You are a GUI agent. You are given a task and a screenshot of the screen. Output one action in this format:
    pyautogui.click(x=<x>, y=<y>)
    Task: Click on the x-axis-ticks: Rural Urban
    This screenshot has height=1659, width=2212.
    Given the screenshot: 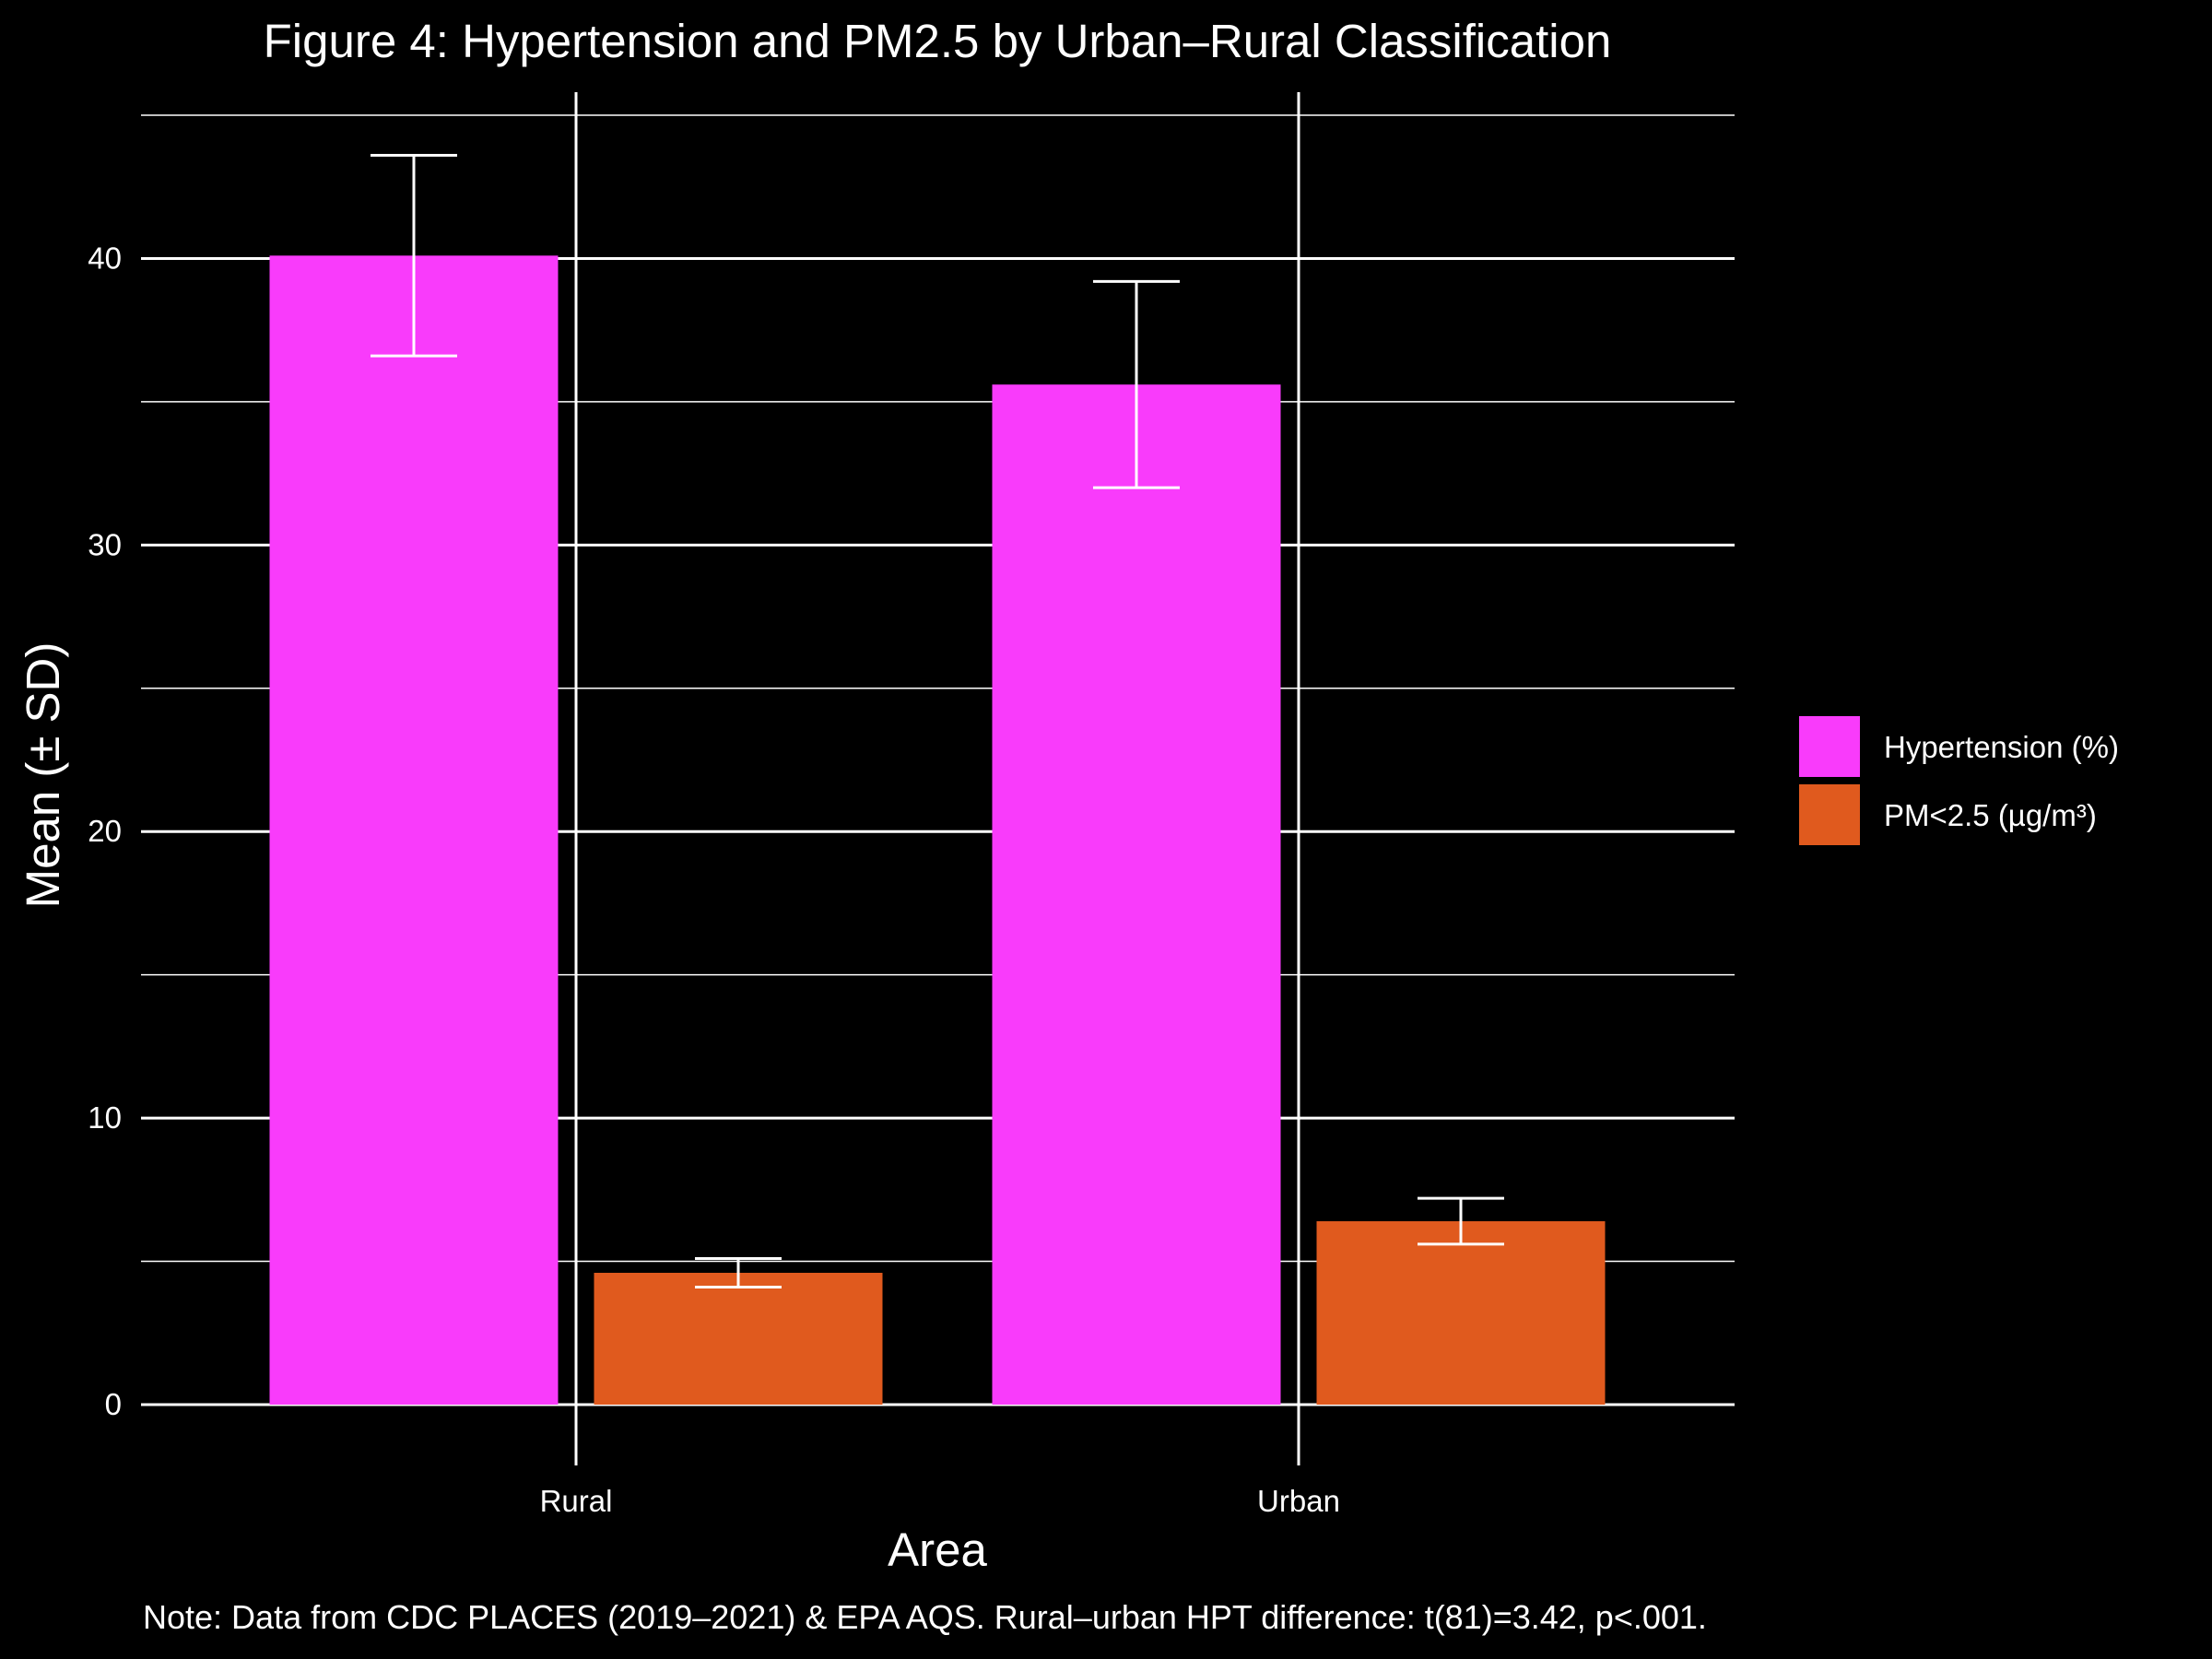 What is the action you would take?
    pyautogui.click(x=940, y=1501)
    